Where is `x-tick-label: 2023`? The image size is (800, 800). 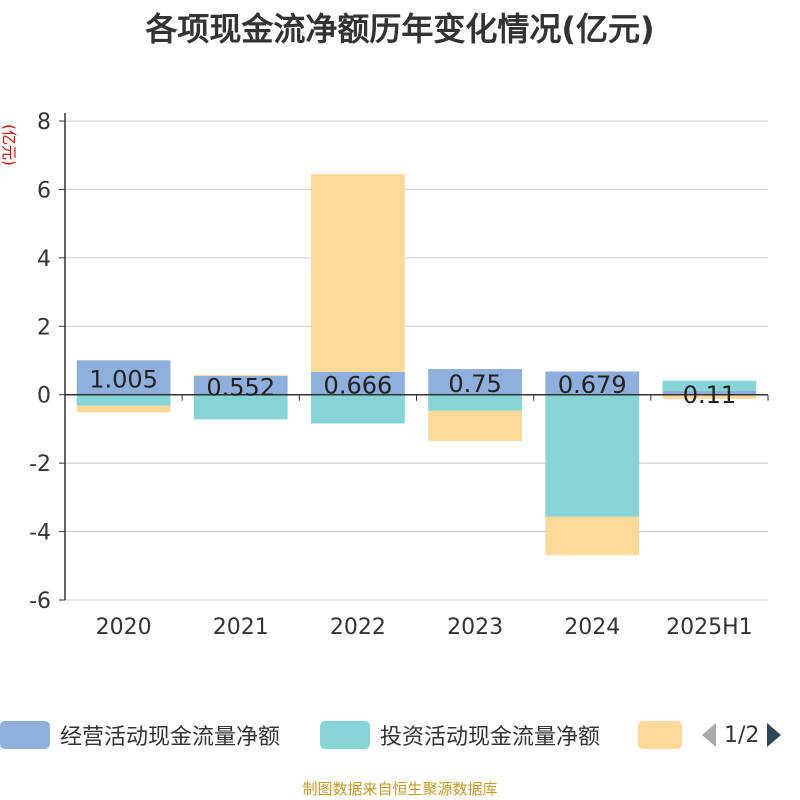
x-tick-label: 2023 is located at coordinates (475, 627).